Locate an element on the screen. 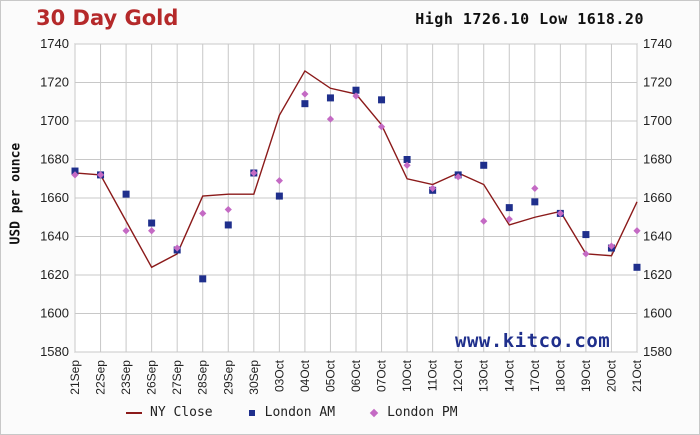  x-tick-label: 26Sep is located at coordinates (152, 377).